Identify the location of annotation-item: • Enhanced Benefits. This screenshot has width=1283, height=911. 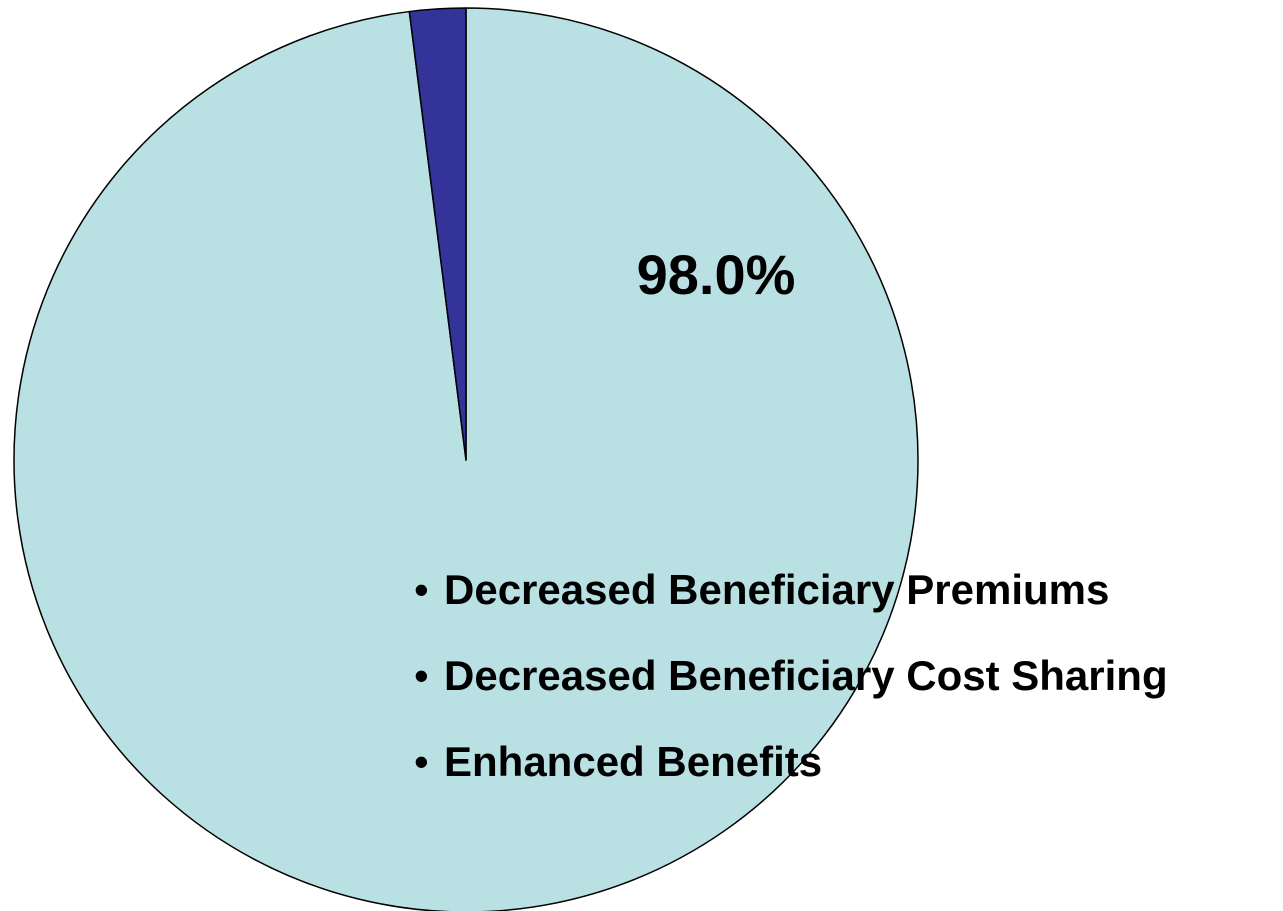
(791, 781).